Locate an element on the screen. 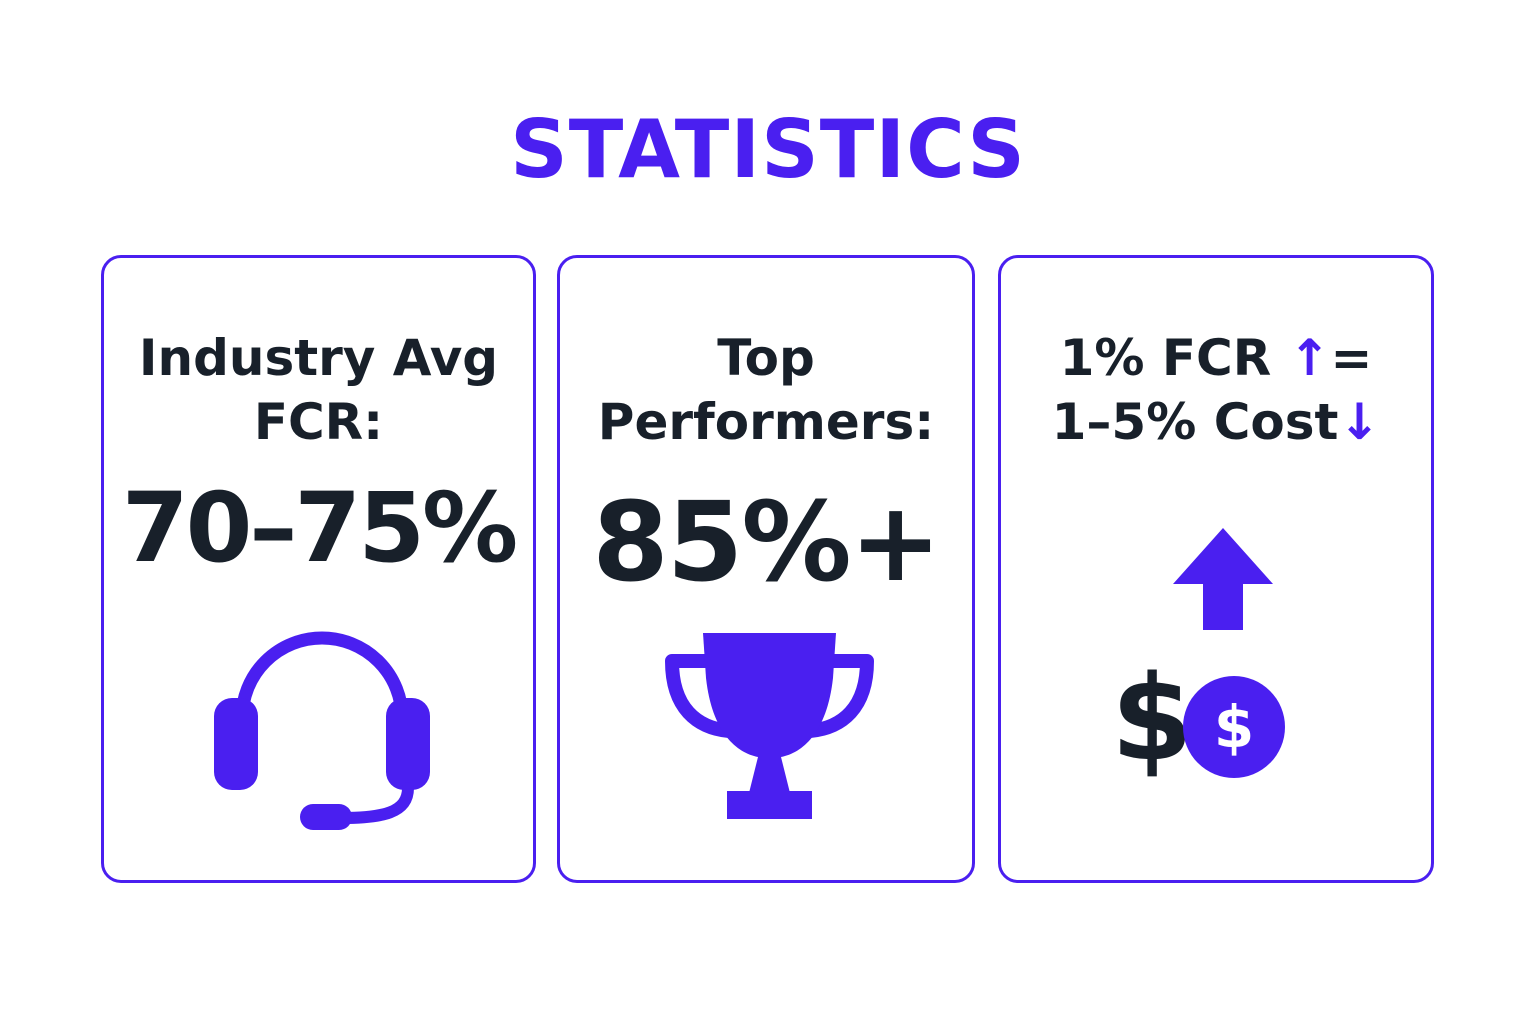 This screenshot has height=1024, width=1536. up-arrow-icon: ↑ is located at coordinates (1309, 358).